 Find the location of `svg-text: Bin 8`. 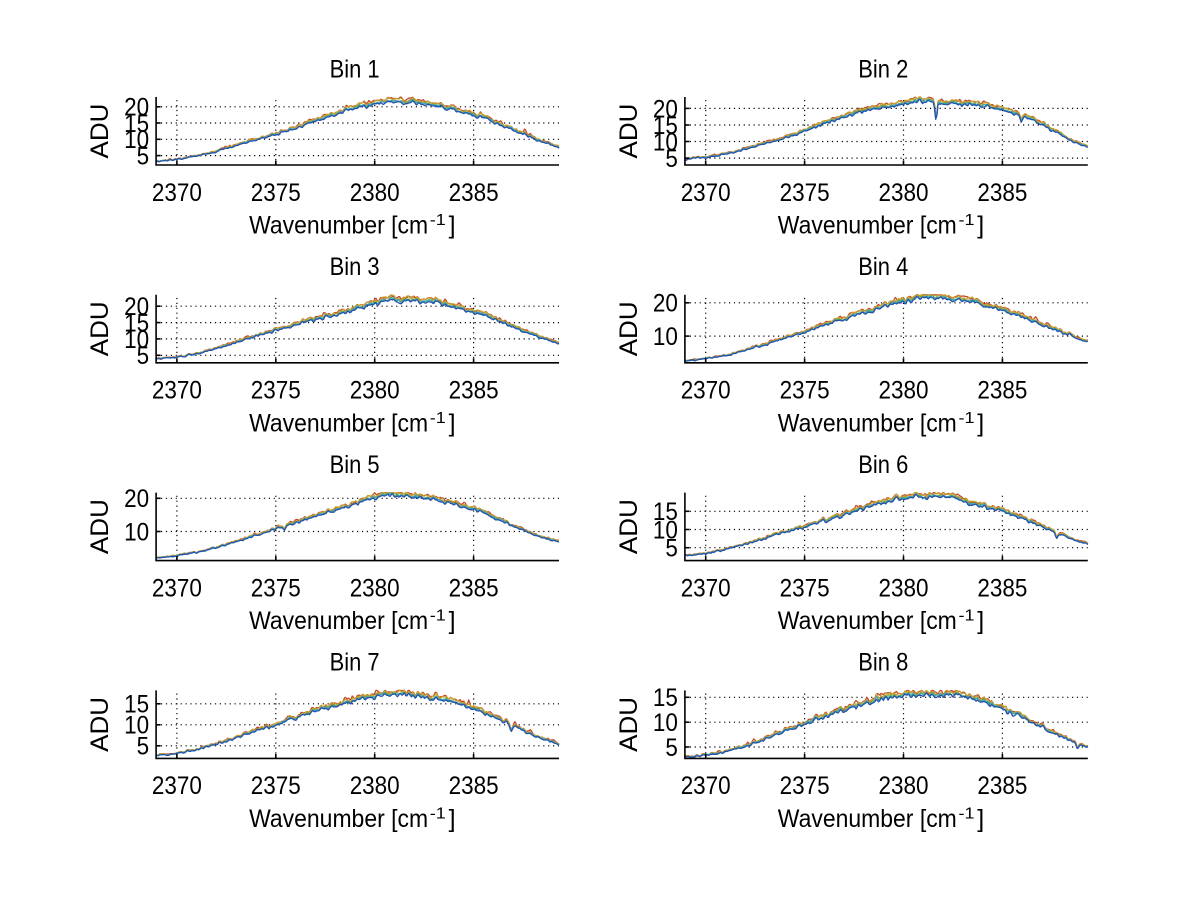

svg-text: Bin 8 is located at coordinates (883, 663).